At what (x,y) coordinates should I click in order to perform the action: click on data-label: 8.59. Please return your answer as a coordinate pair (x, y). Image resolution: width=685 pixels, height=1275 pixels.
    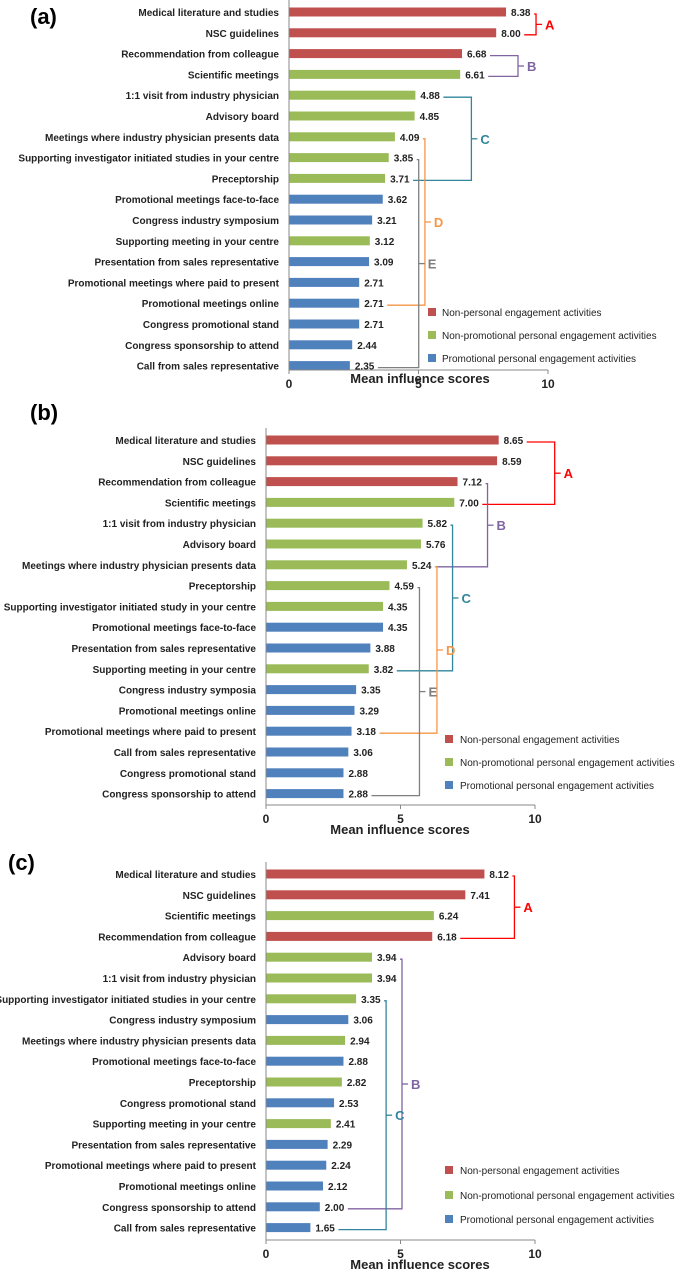
    Looking at the image, I should click on (512, 462).